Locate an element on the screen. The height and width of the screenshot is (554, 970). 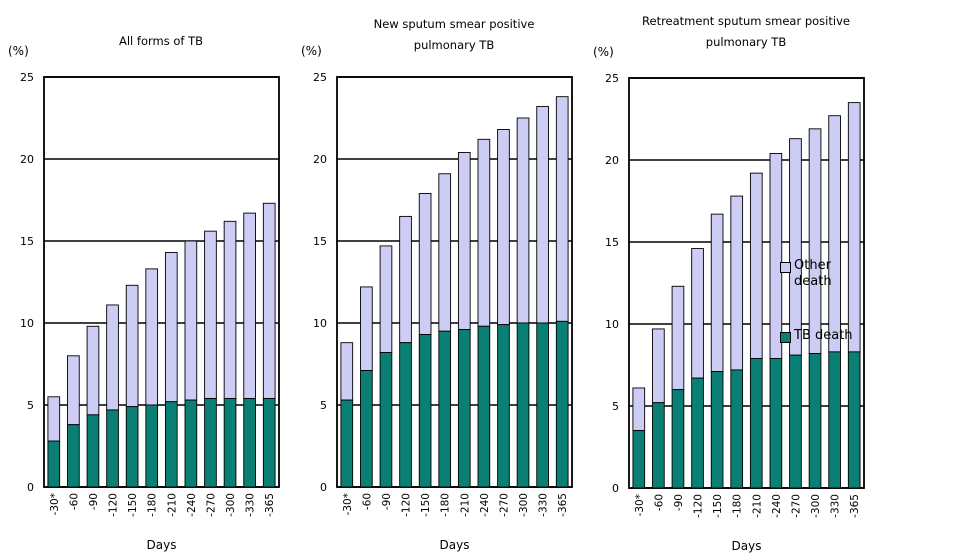
panel3-xtick-label-3: -90 is located at coordinates (679, 502).